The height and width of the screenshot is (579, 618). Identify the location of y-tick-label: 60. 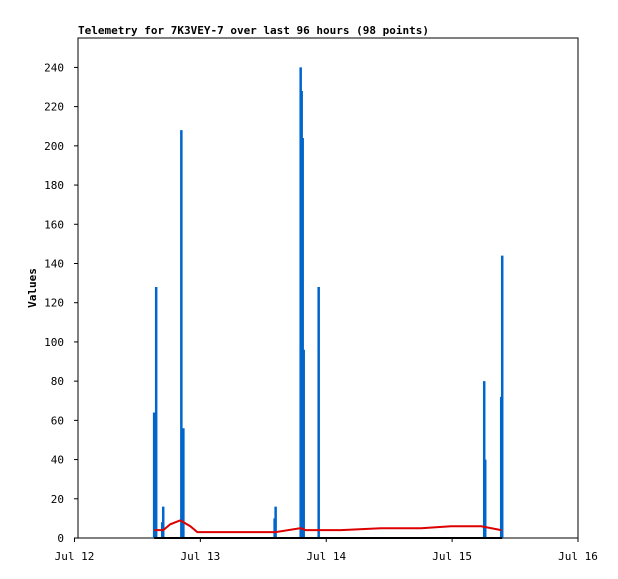
(57, 420).